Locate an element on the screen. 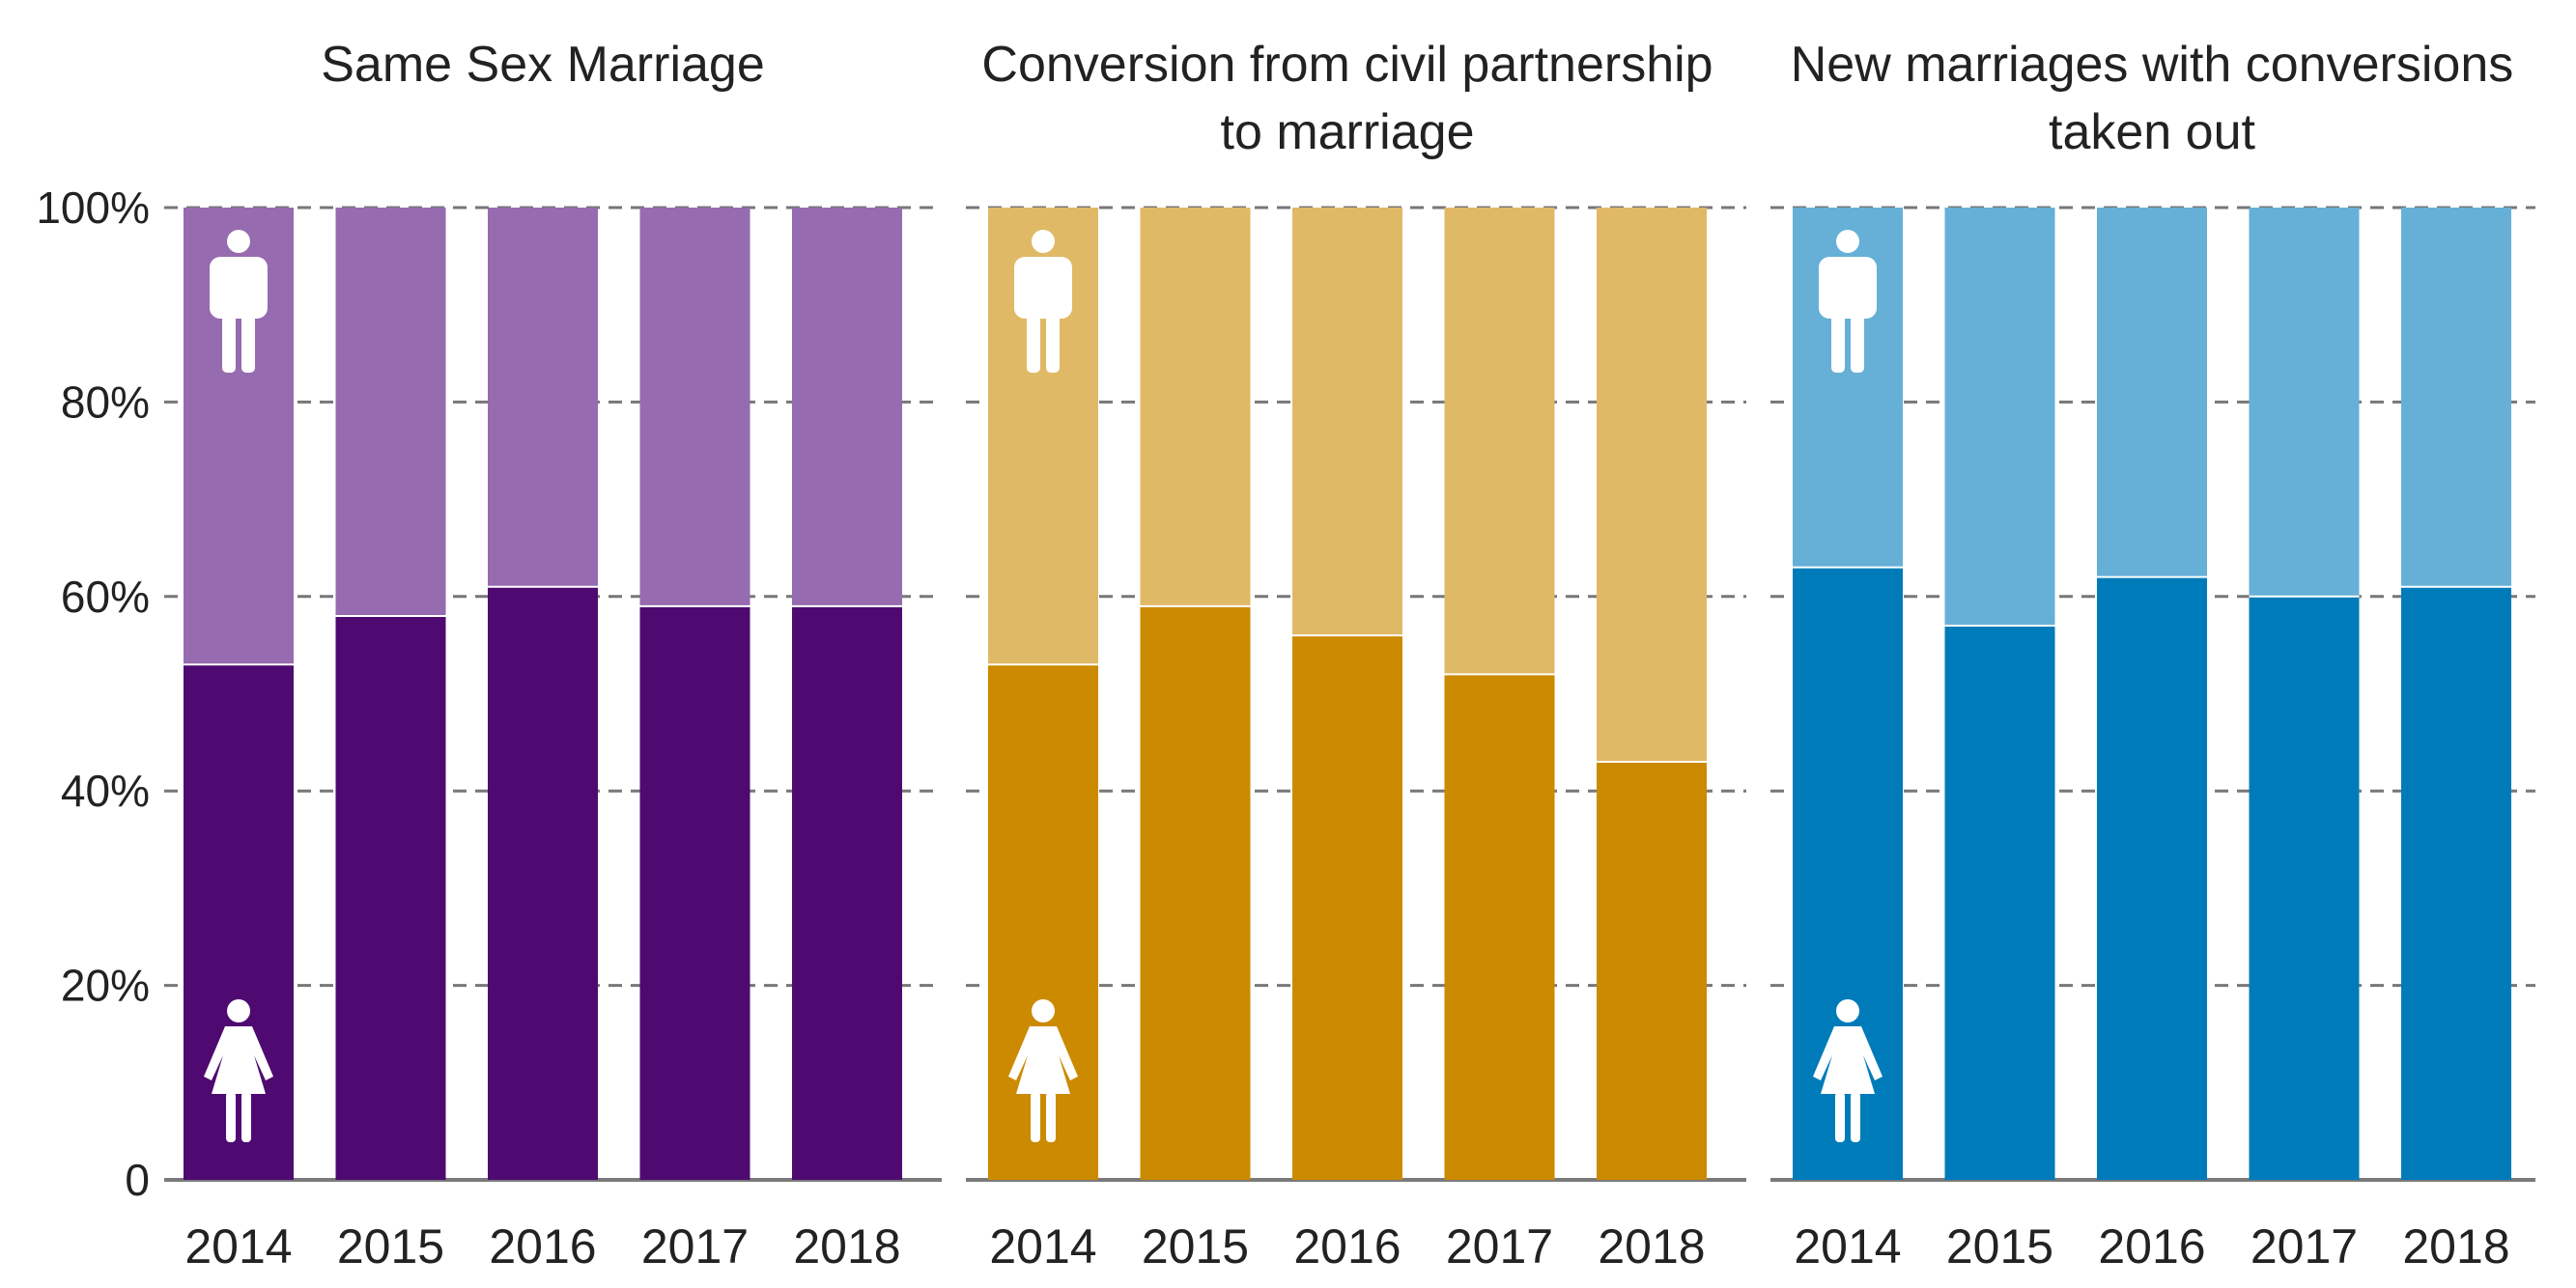 This screenshot has height=1288, width=2576. y-tick-label: 0 is located at coordinates (137, 1180).